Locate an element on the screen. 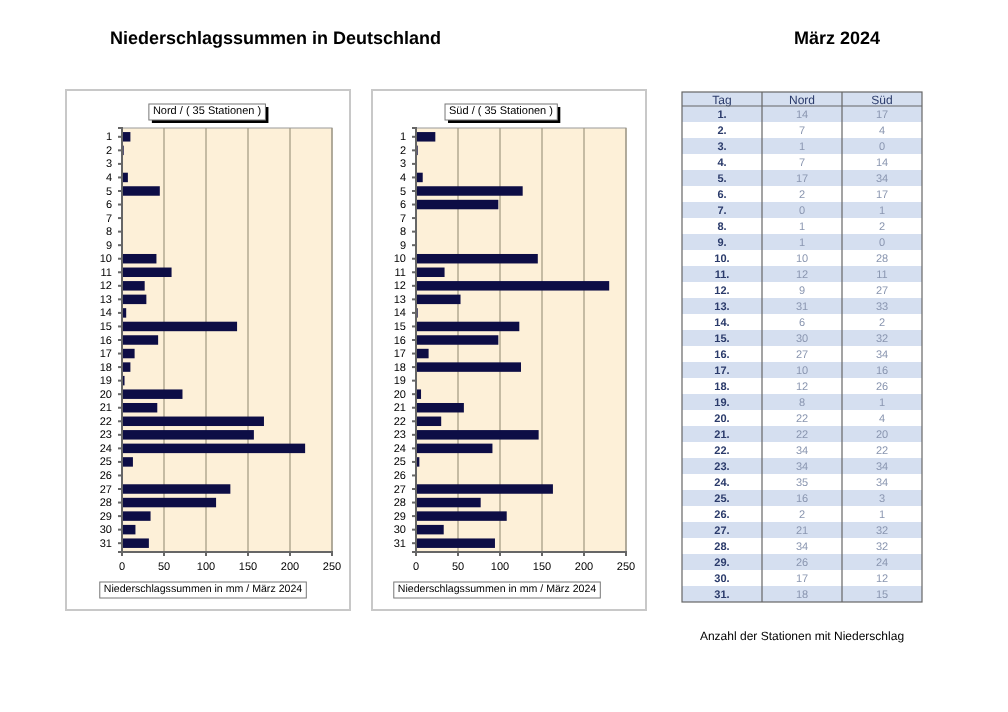 Image resolution: width=1008 pixels, height=712 pixels. chart-subtitle: März 2024 is located at coordinates (836, 38).